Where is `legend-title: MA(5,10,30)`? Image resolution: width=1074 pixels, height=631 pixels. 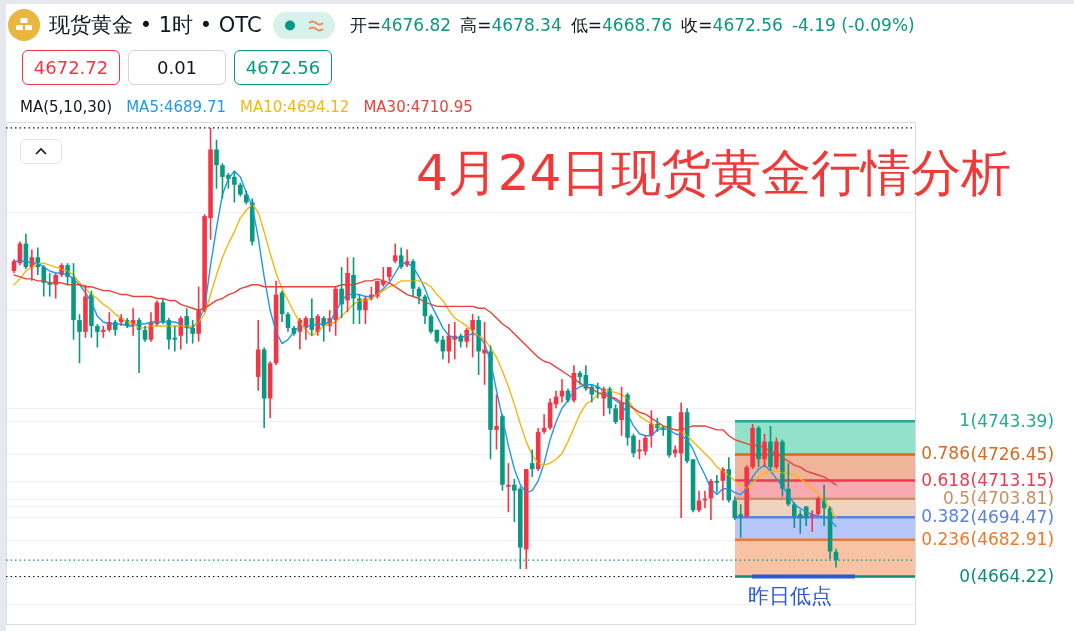
legend-title: MA(5,10,30) is located at coordinates (66, 107).